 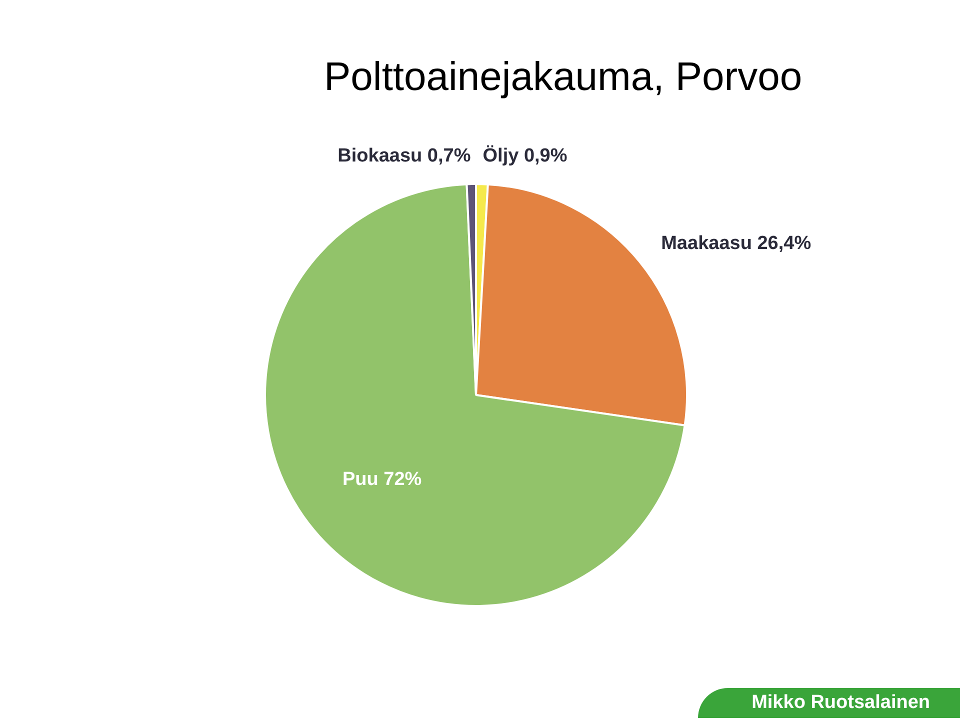 I want to click on slice-label: Maakaasu 26,4%, so click(x=736, y=243).